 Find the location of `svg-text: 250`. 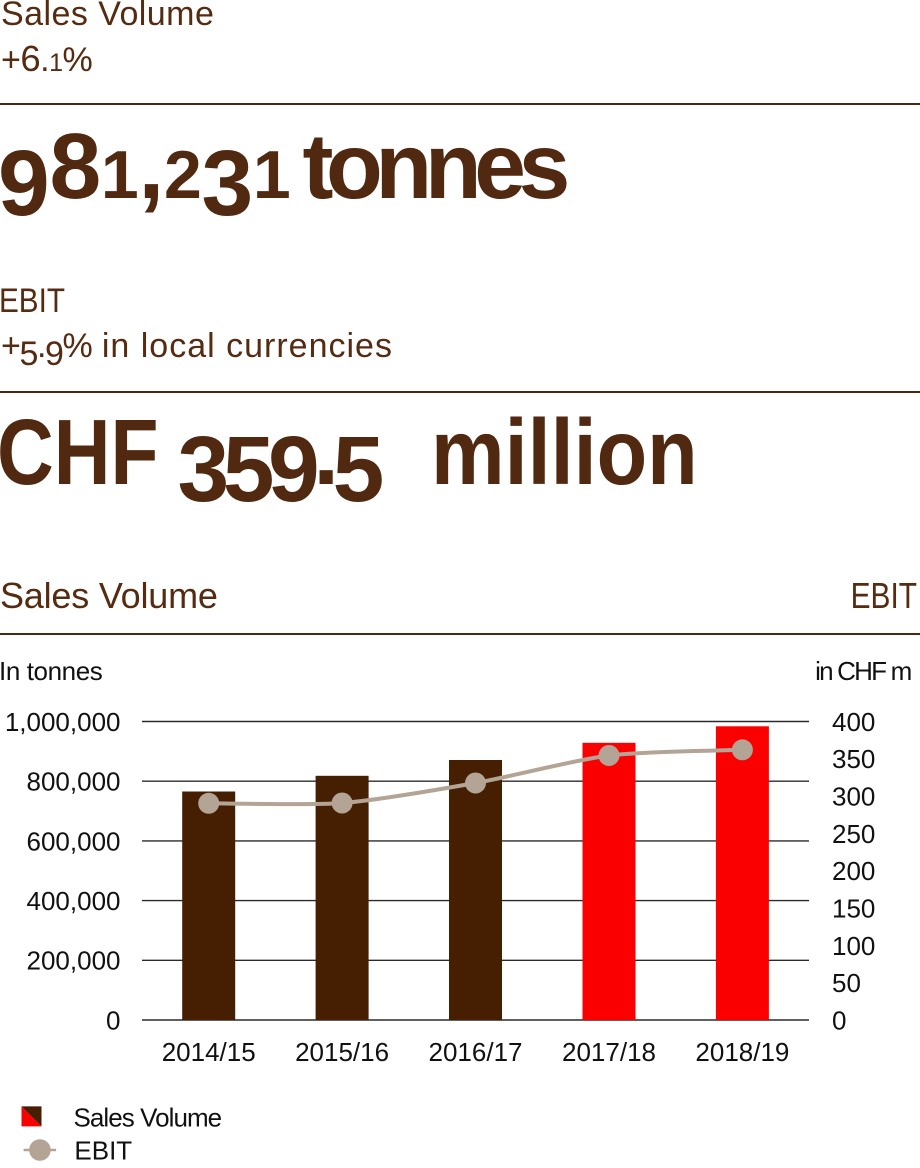

svg-text: 250 is located at coordinates (853, 834).